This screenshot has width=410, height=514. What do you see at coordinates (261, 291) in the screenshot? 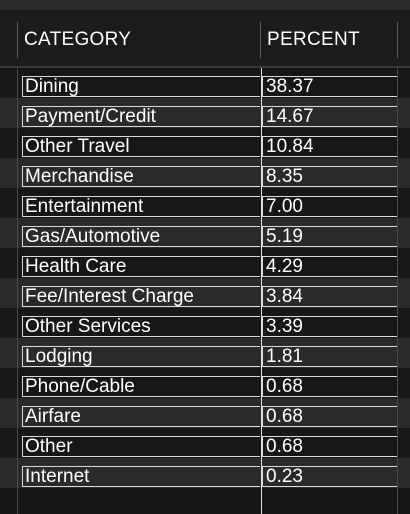
I see `body-divider-mid` at bounding box center [261, 291].